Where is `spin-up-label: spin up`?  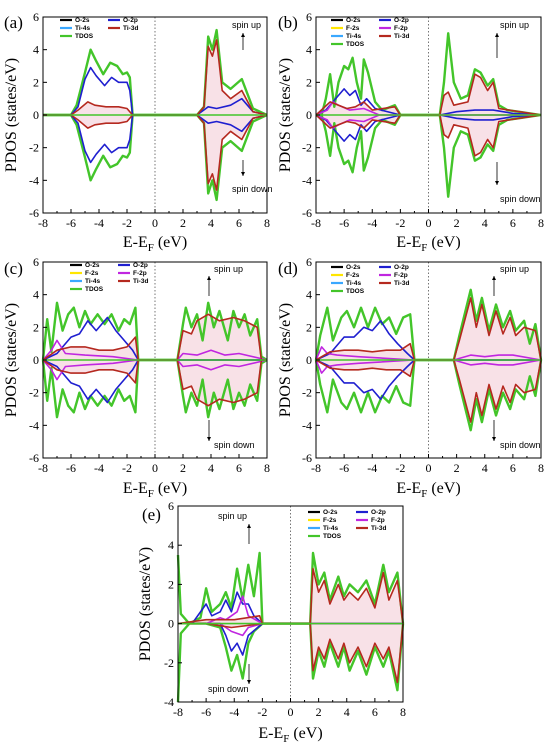 spin-up-label: spin up is located at coordinates (514, 269).